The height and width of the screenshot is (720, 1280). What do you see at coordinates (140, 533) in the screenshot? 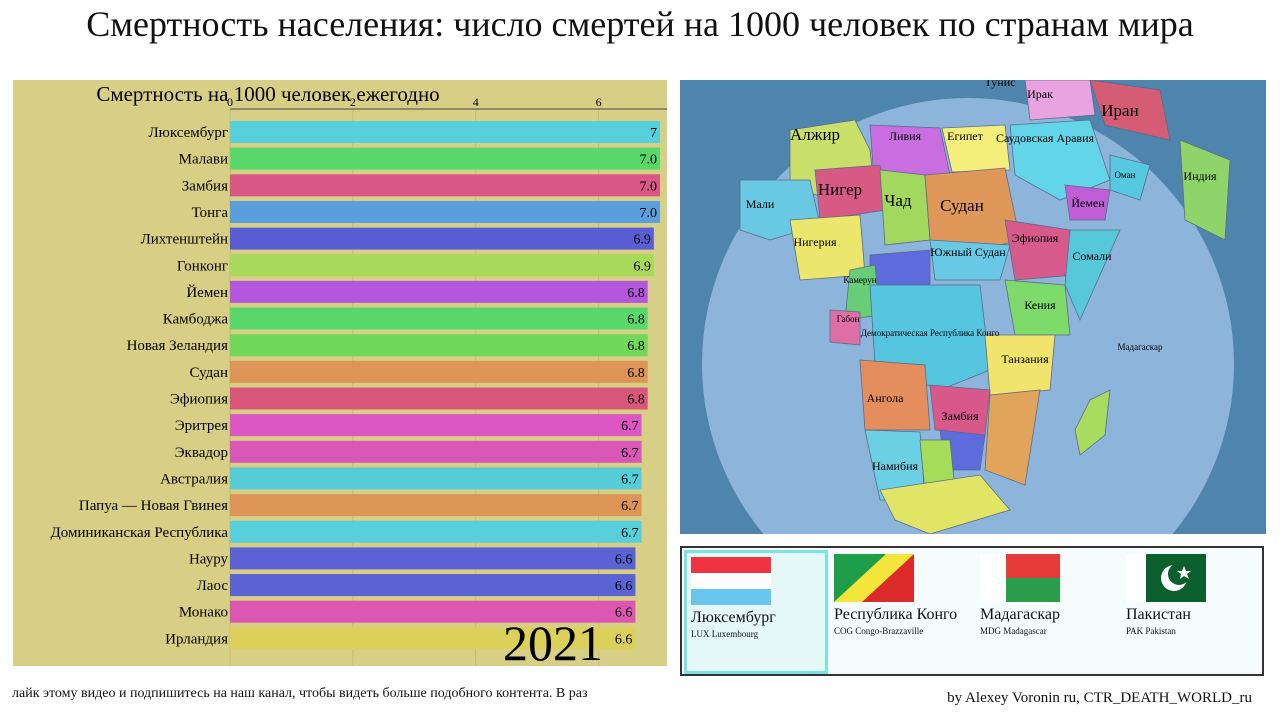
I see `category-label: Доминиканская Республика` at bounding box center [140, 533].